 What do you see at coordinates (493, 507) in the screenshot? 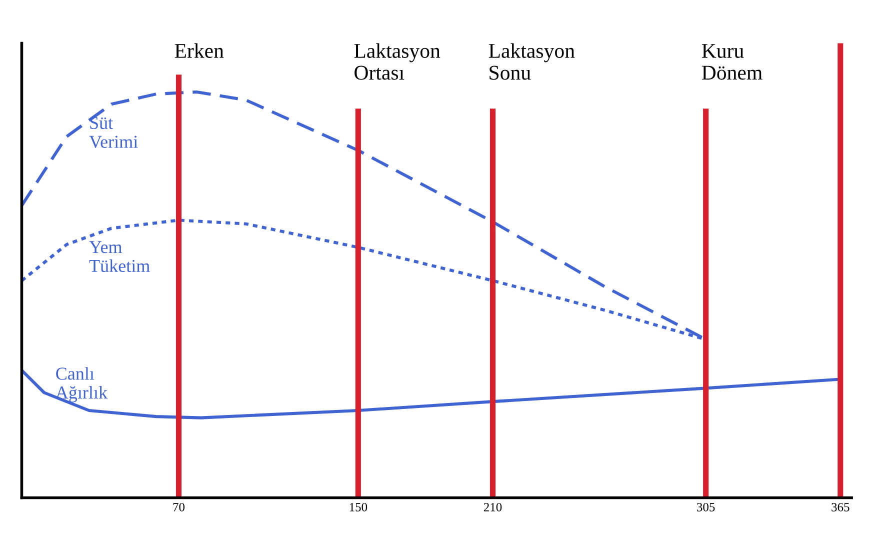
I see `x-tick-label: 210` at bounding box center [493, 507].